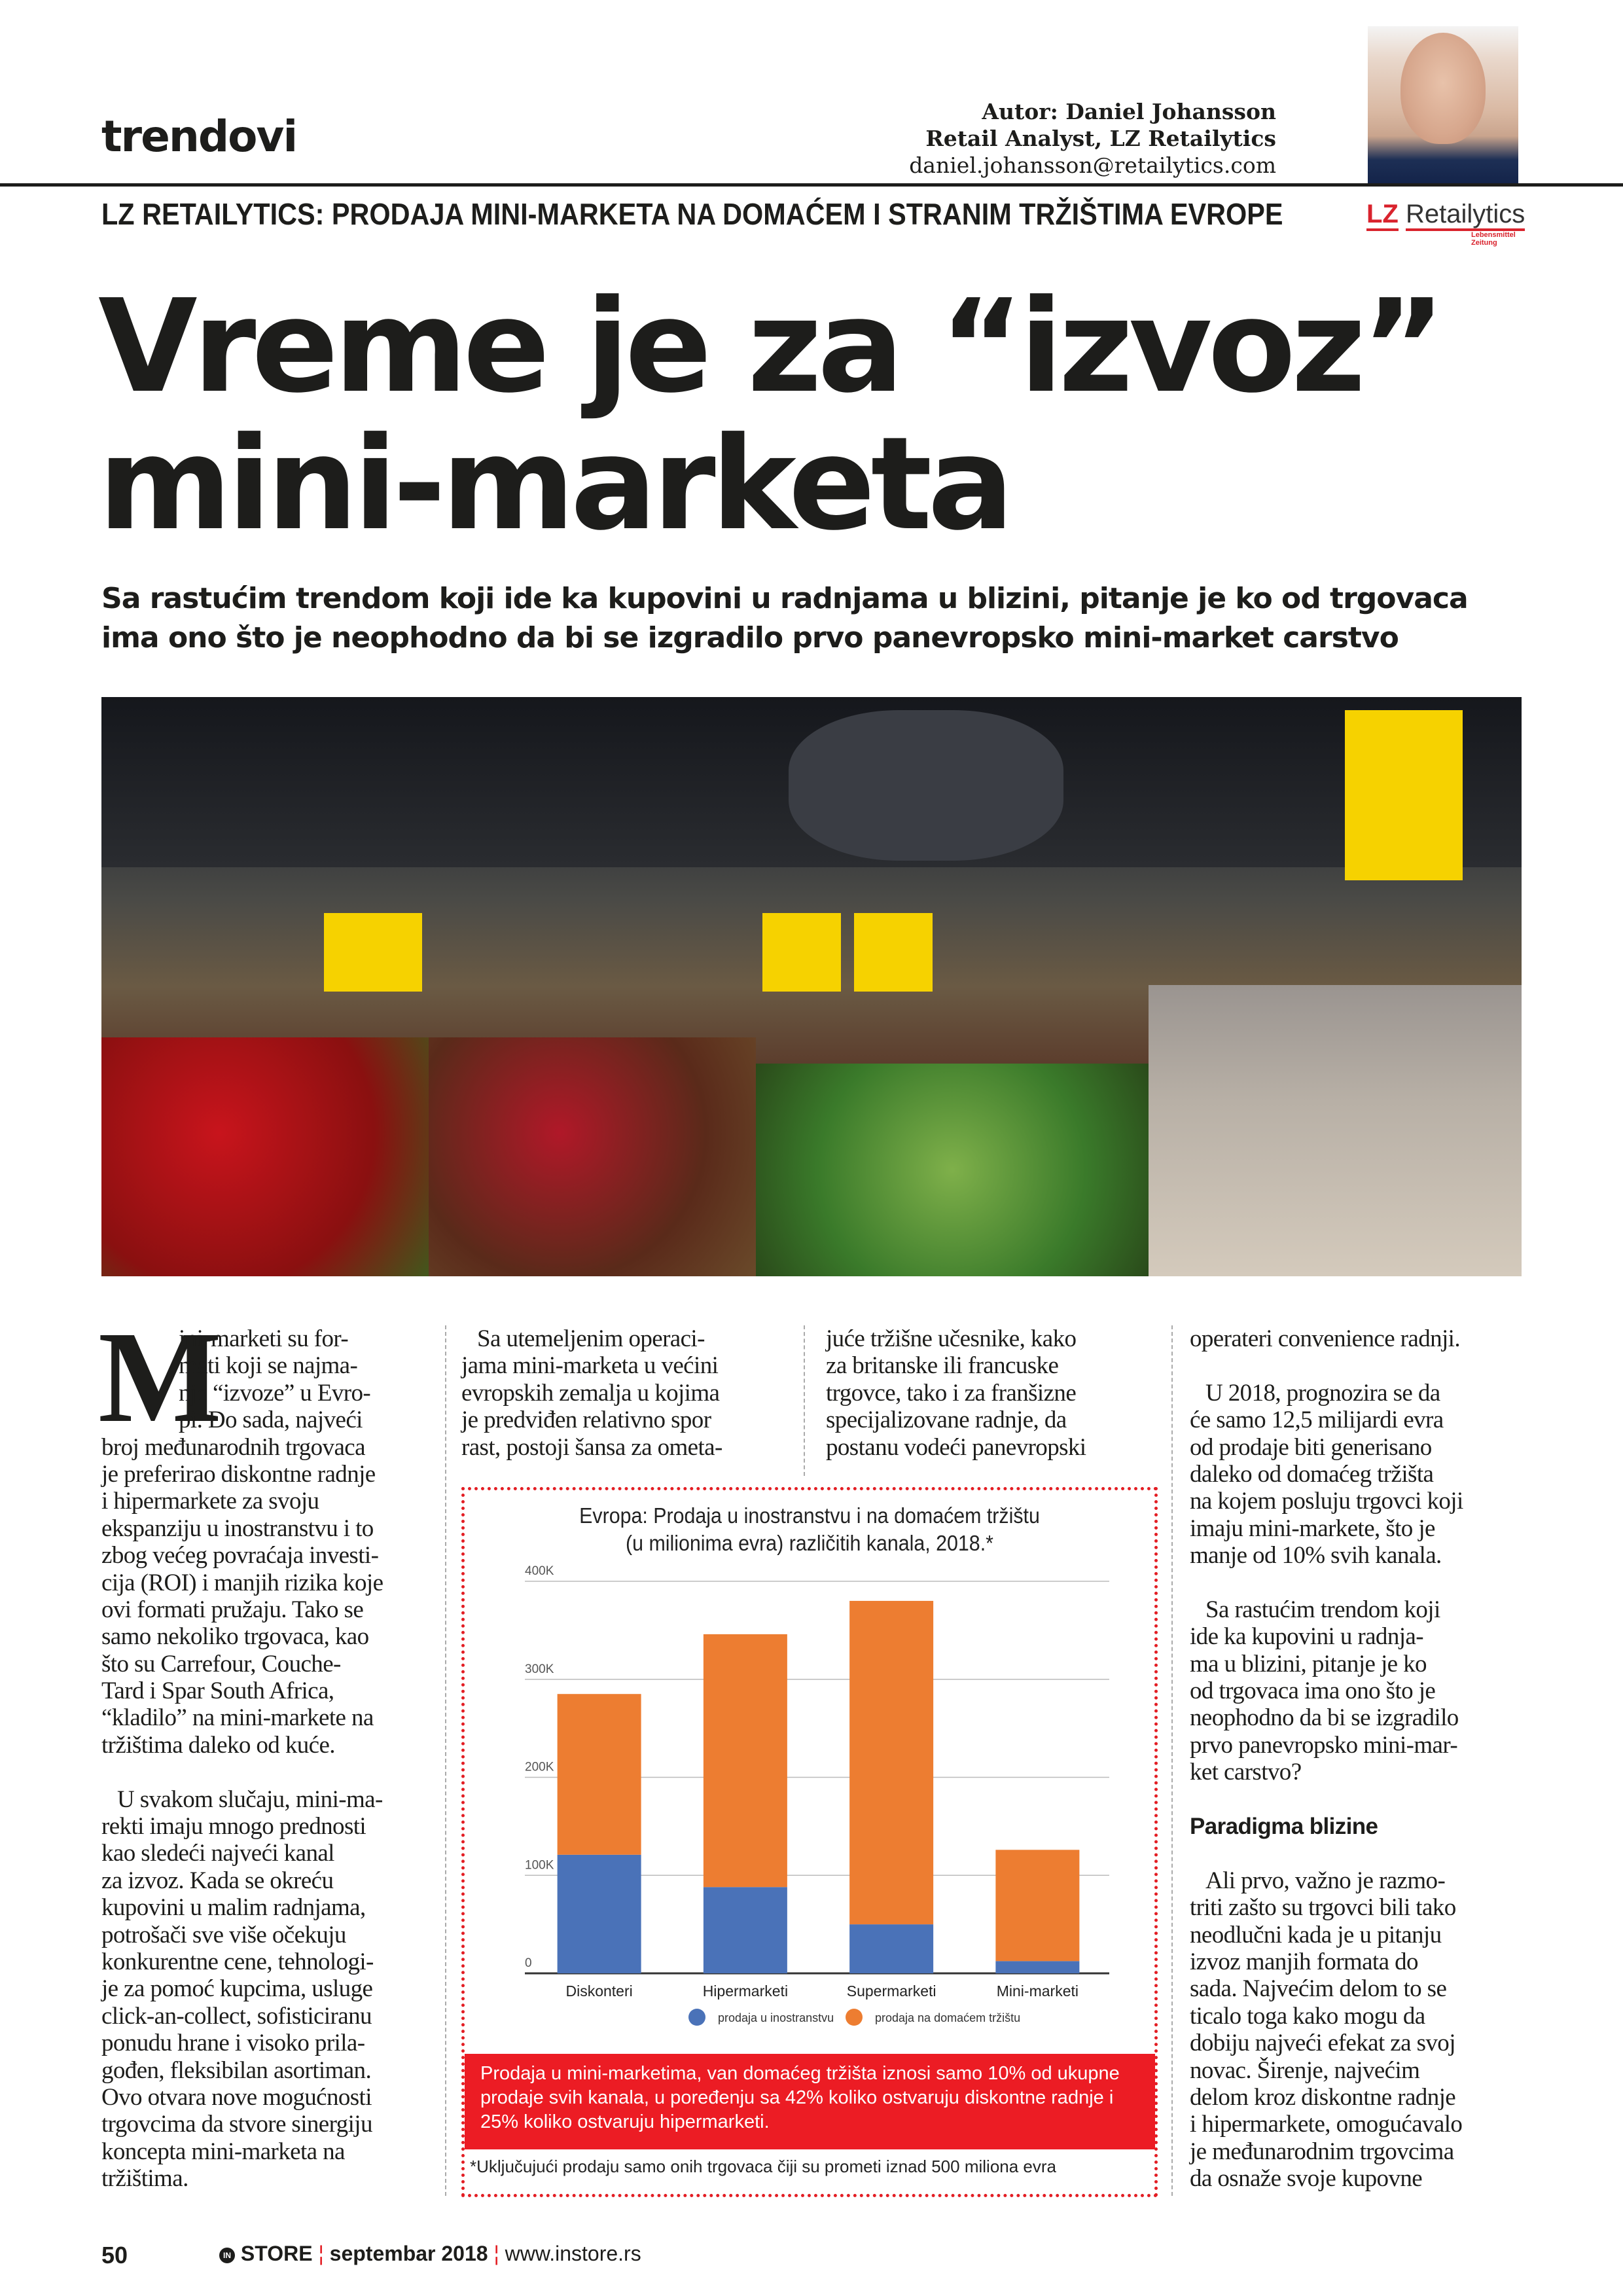 This screenshot has width=1623, height=2296. Describe the element at coordinates (275, 1393) in the screenshot. I see `text-line: nje “izvoze” u Evro-` at that location.